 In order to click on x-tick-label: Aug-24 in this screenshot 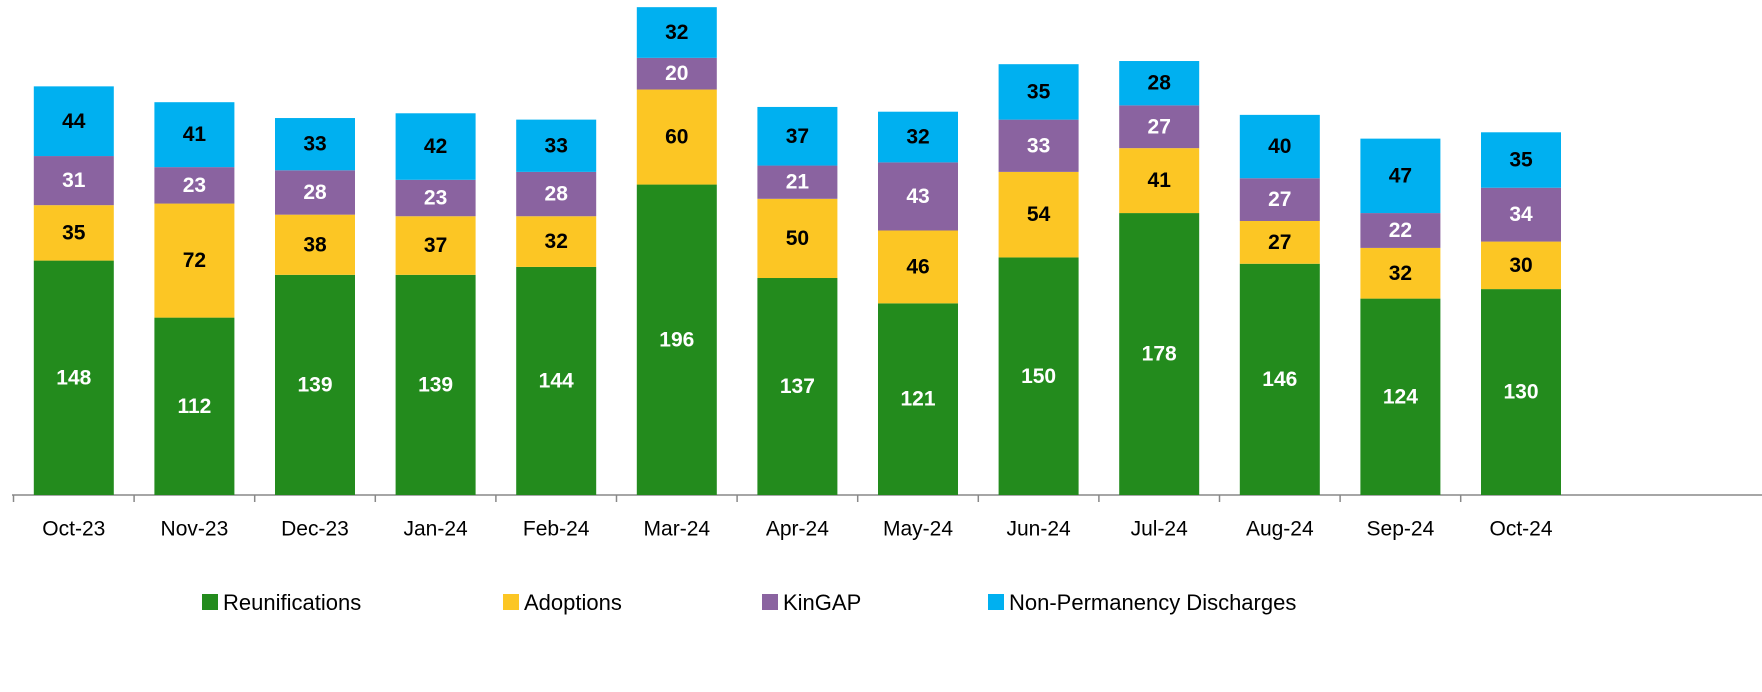, I will do `click(1280, 529)`.